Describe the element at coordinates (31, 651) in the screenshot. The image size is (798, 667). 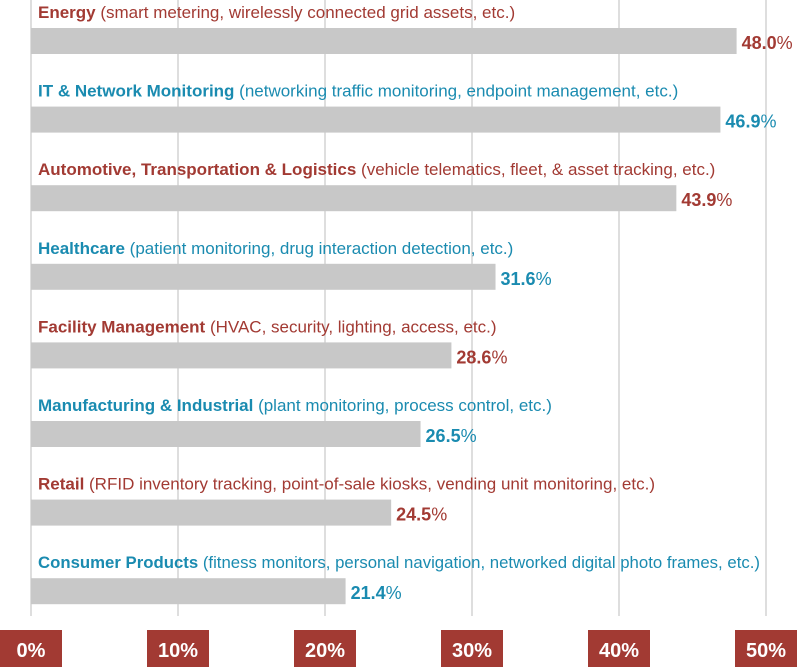
I see `x-tick-label-0: 0%` at that location.